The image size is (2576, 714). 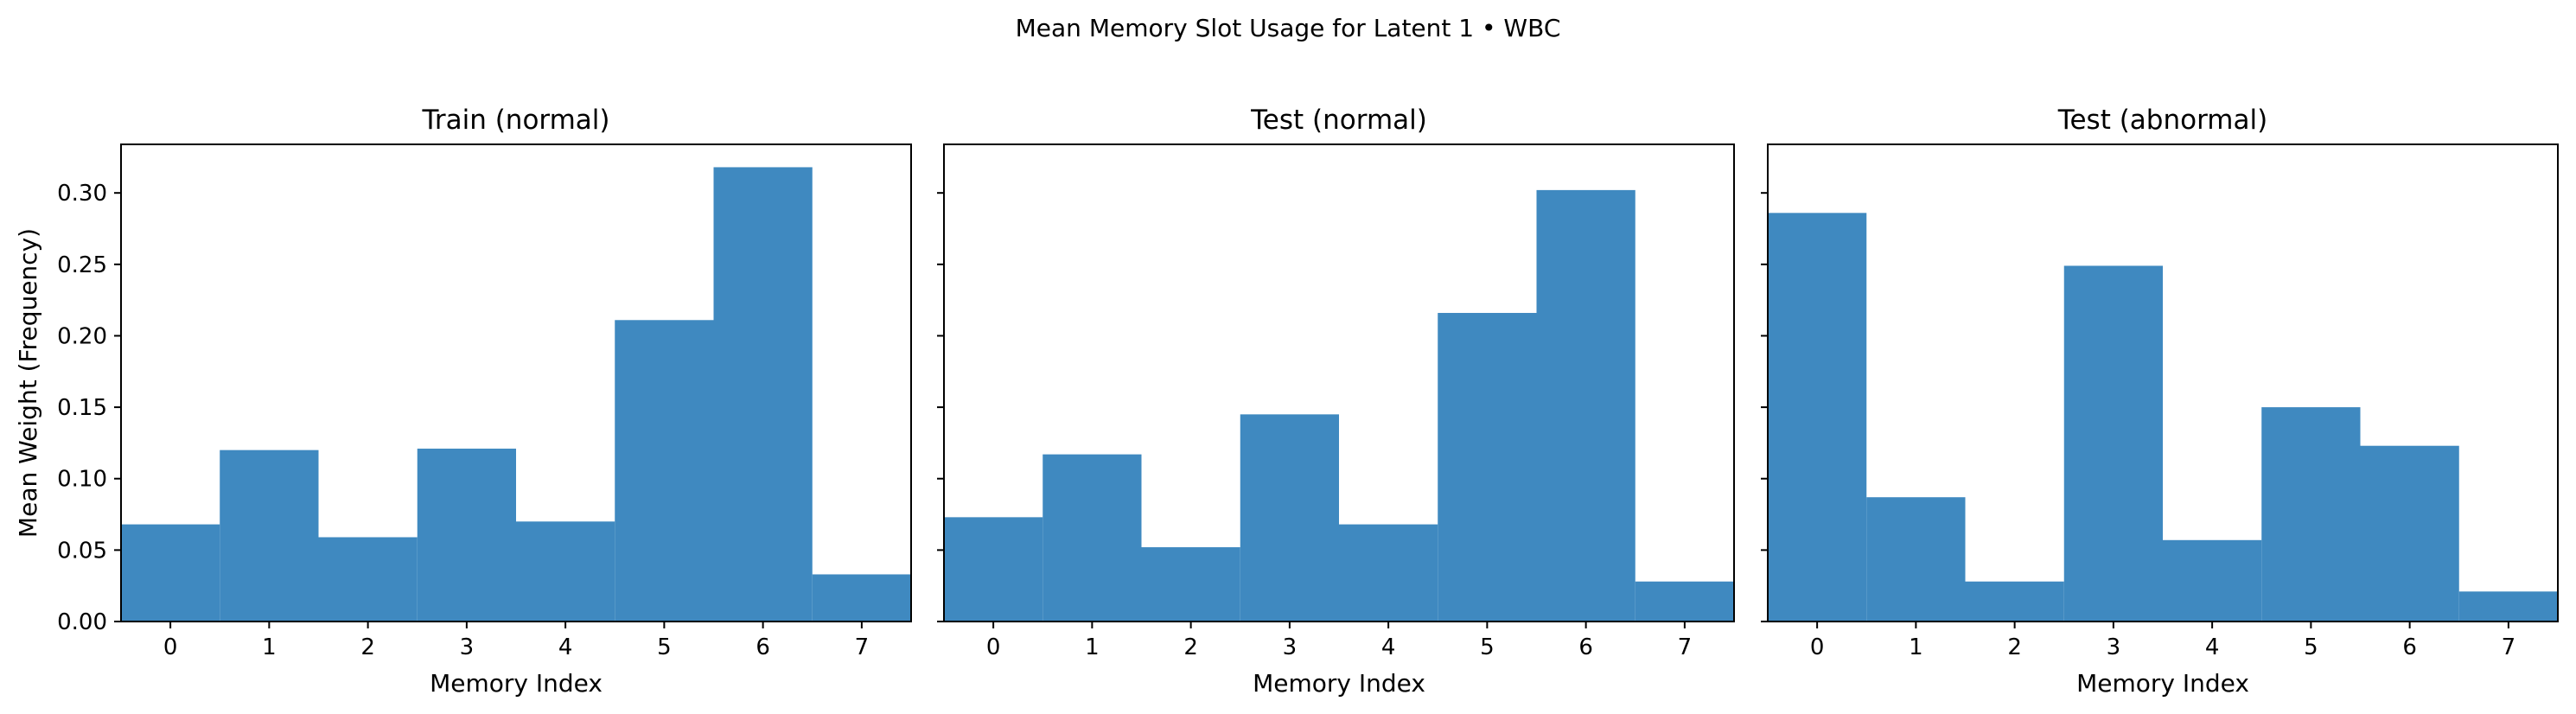 I want to click on subplot-title: Test (abnormal), so click(x=2162, y=121).